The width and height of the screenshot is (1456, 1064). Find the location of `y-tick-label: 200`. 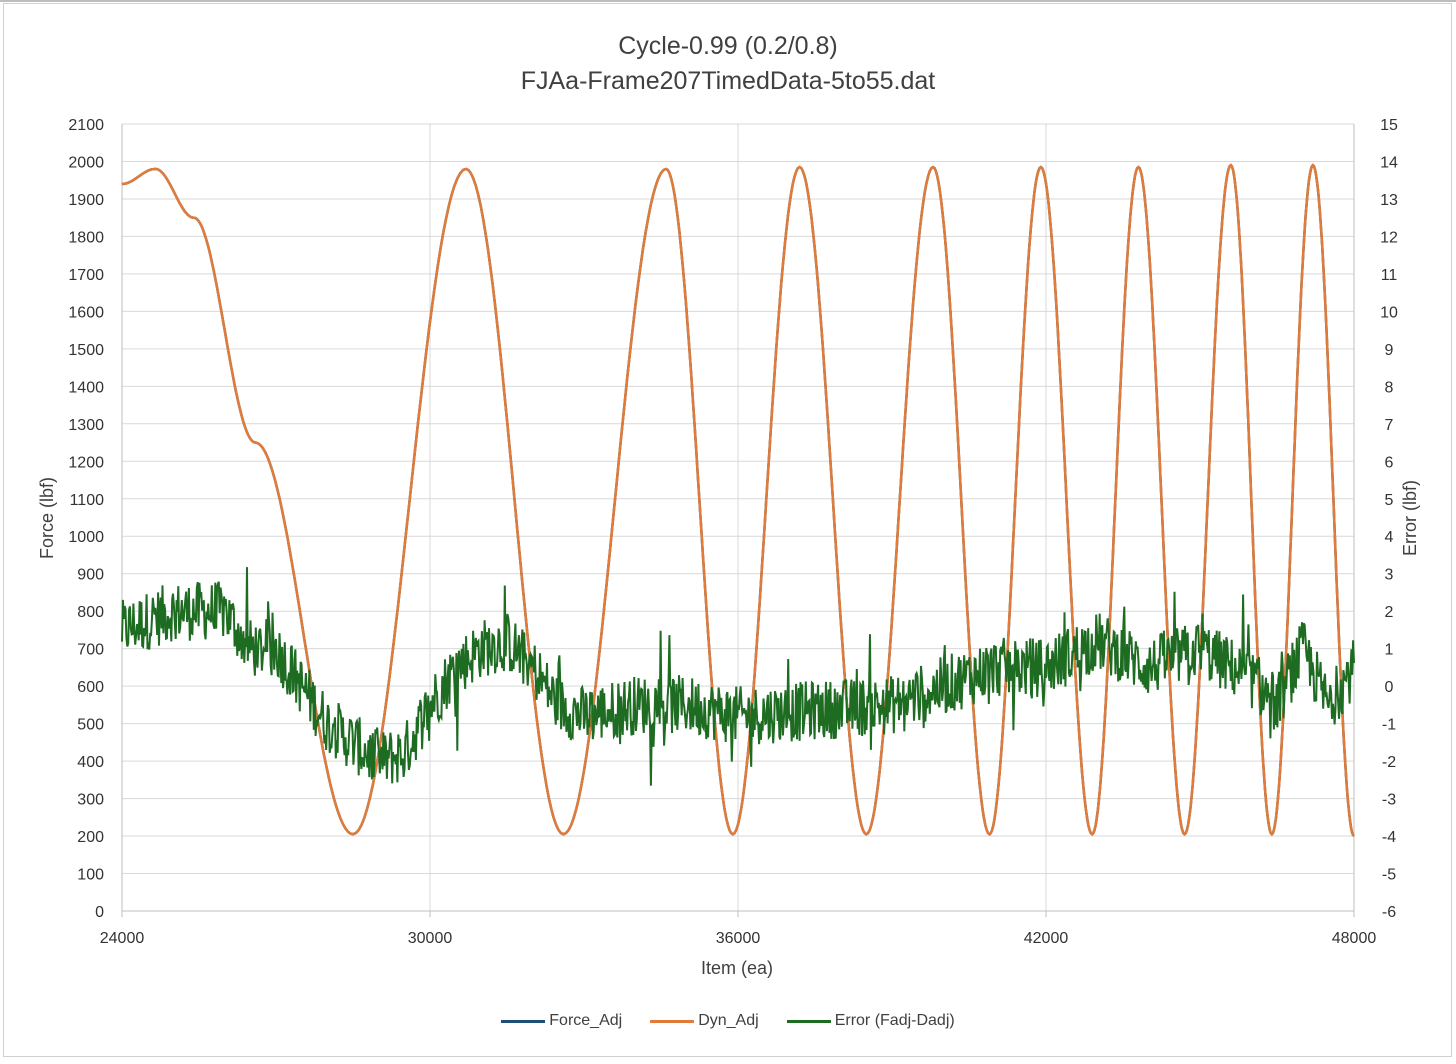

y-tick-label: 200 is located at coordinates (90, 837).